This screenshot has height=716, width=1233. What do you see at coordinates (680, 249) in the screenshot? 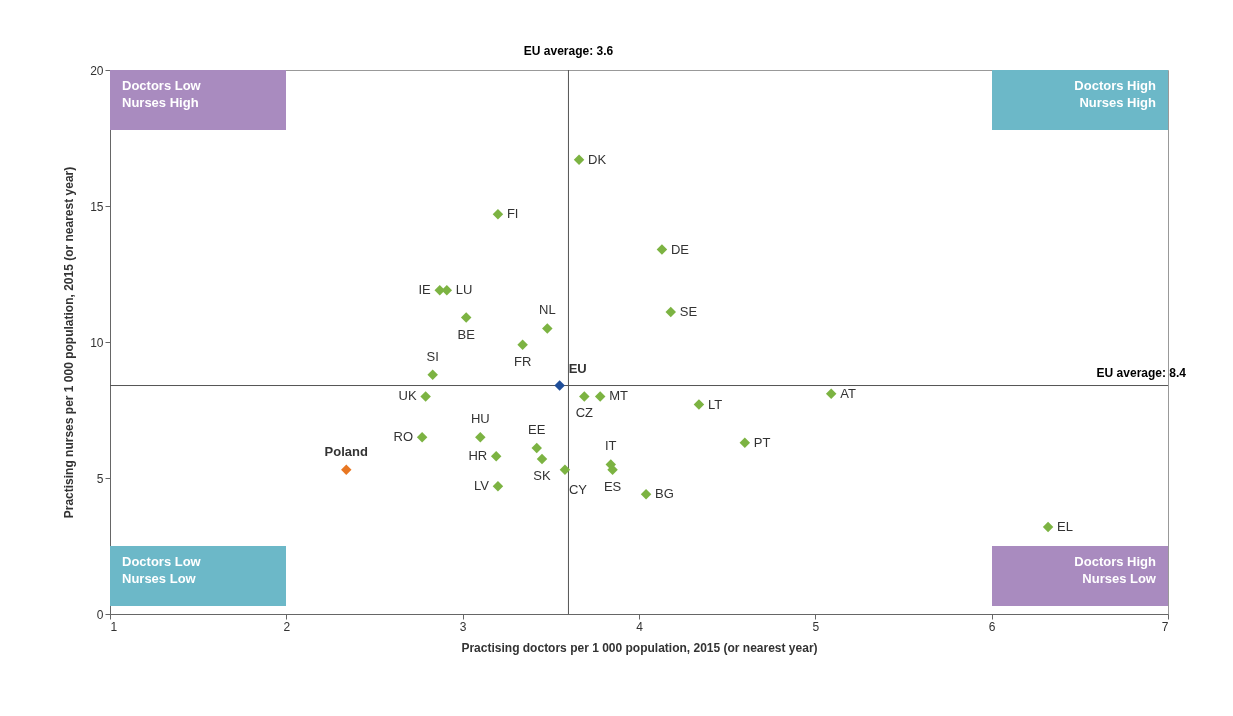
I see `data-label: DE` at bounding box center [680, 249].